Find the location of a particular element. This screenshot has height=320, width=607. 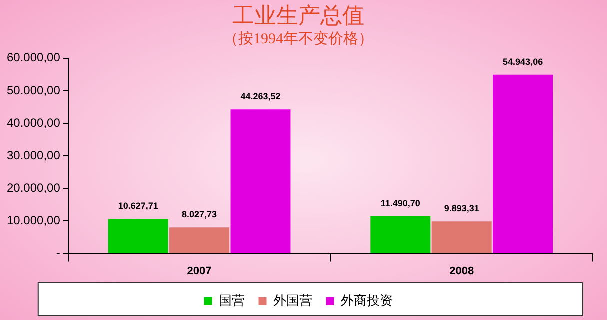

x-tick-label: 2008 is located at coordinates (462, 271).